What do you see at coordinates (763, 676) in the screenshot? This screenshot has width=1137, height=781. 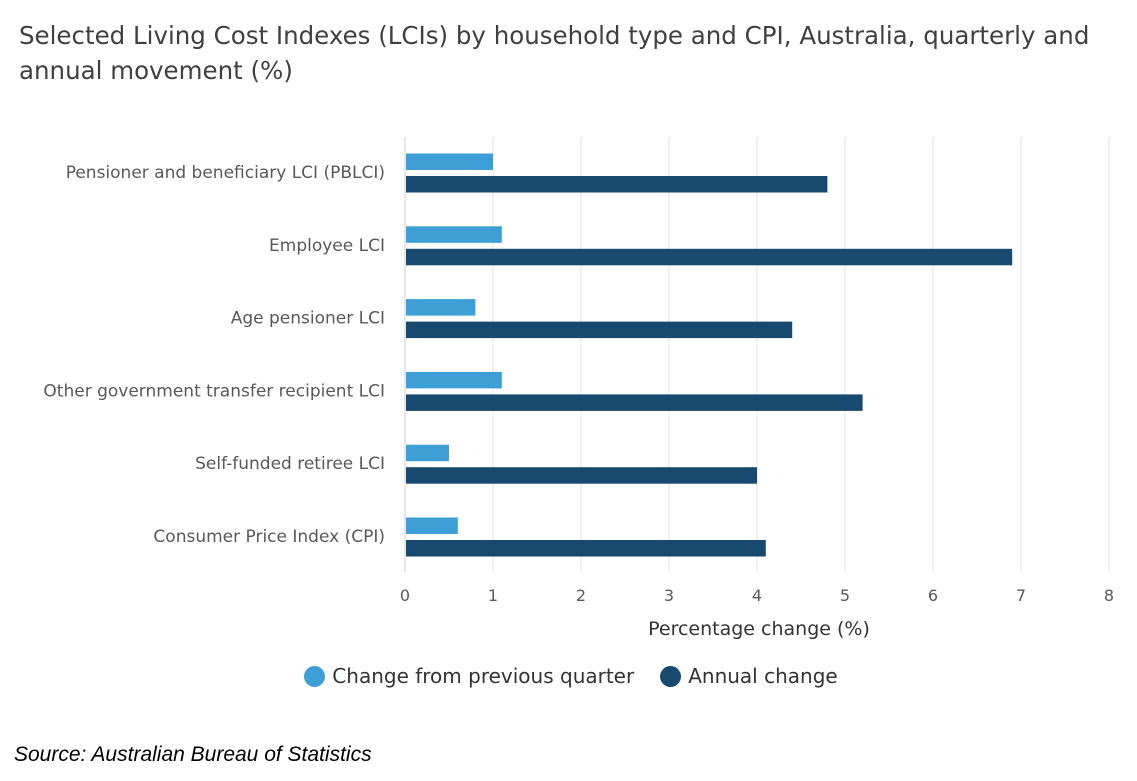 I see `legend-label-annual: Annual change` at bounding box center [763, 676].